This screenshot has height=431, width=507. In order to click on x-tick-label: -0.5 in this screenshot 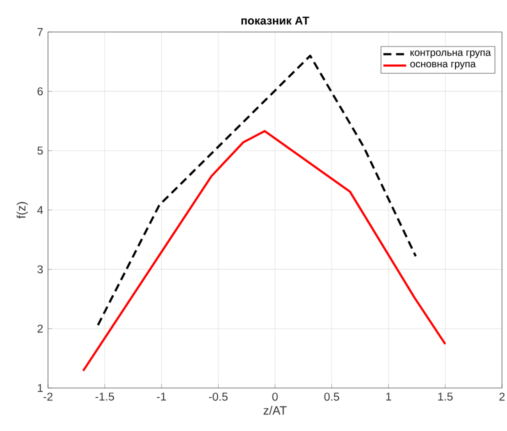, I will do `click(218, 396)`.